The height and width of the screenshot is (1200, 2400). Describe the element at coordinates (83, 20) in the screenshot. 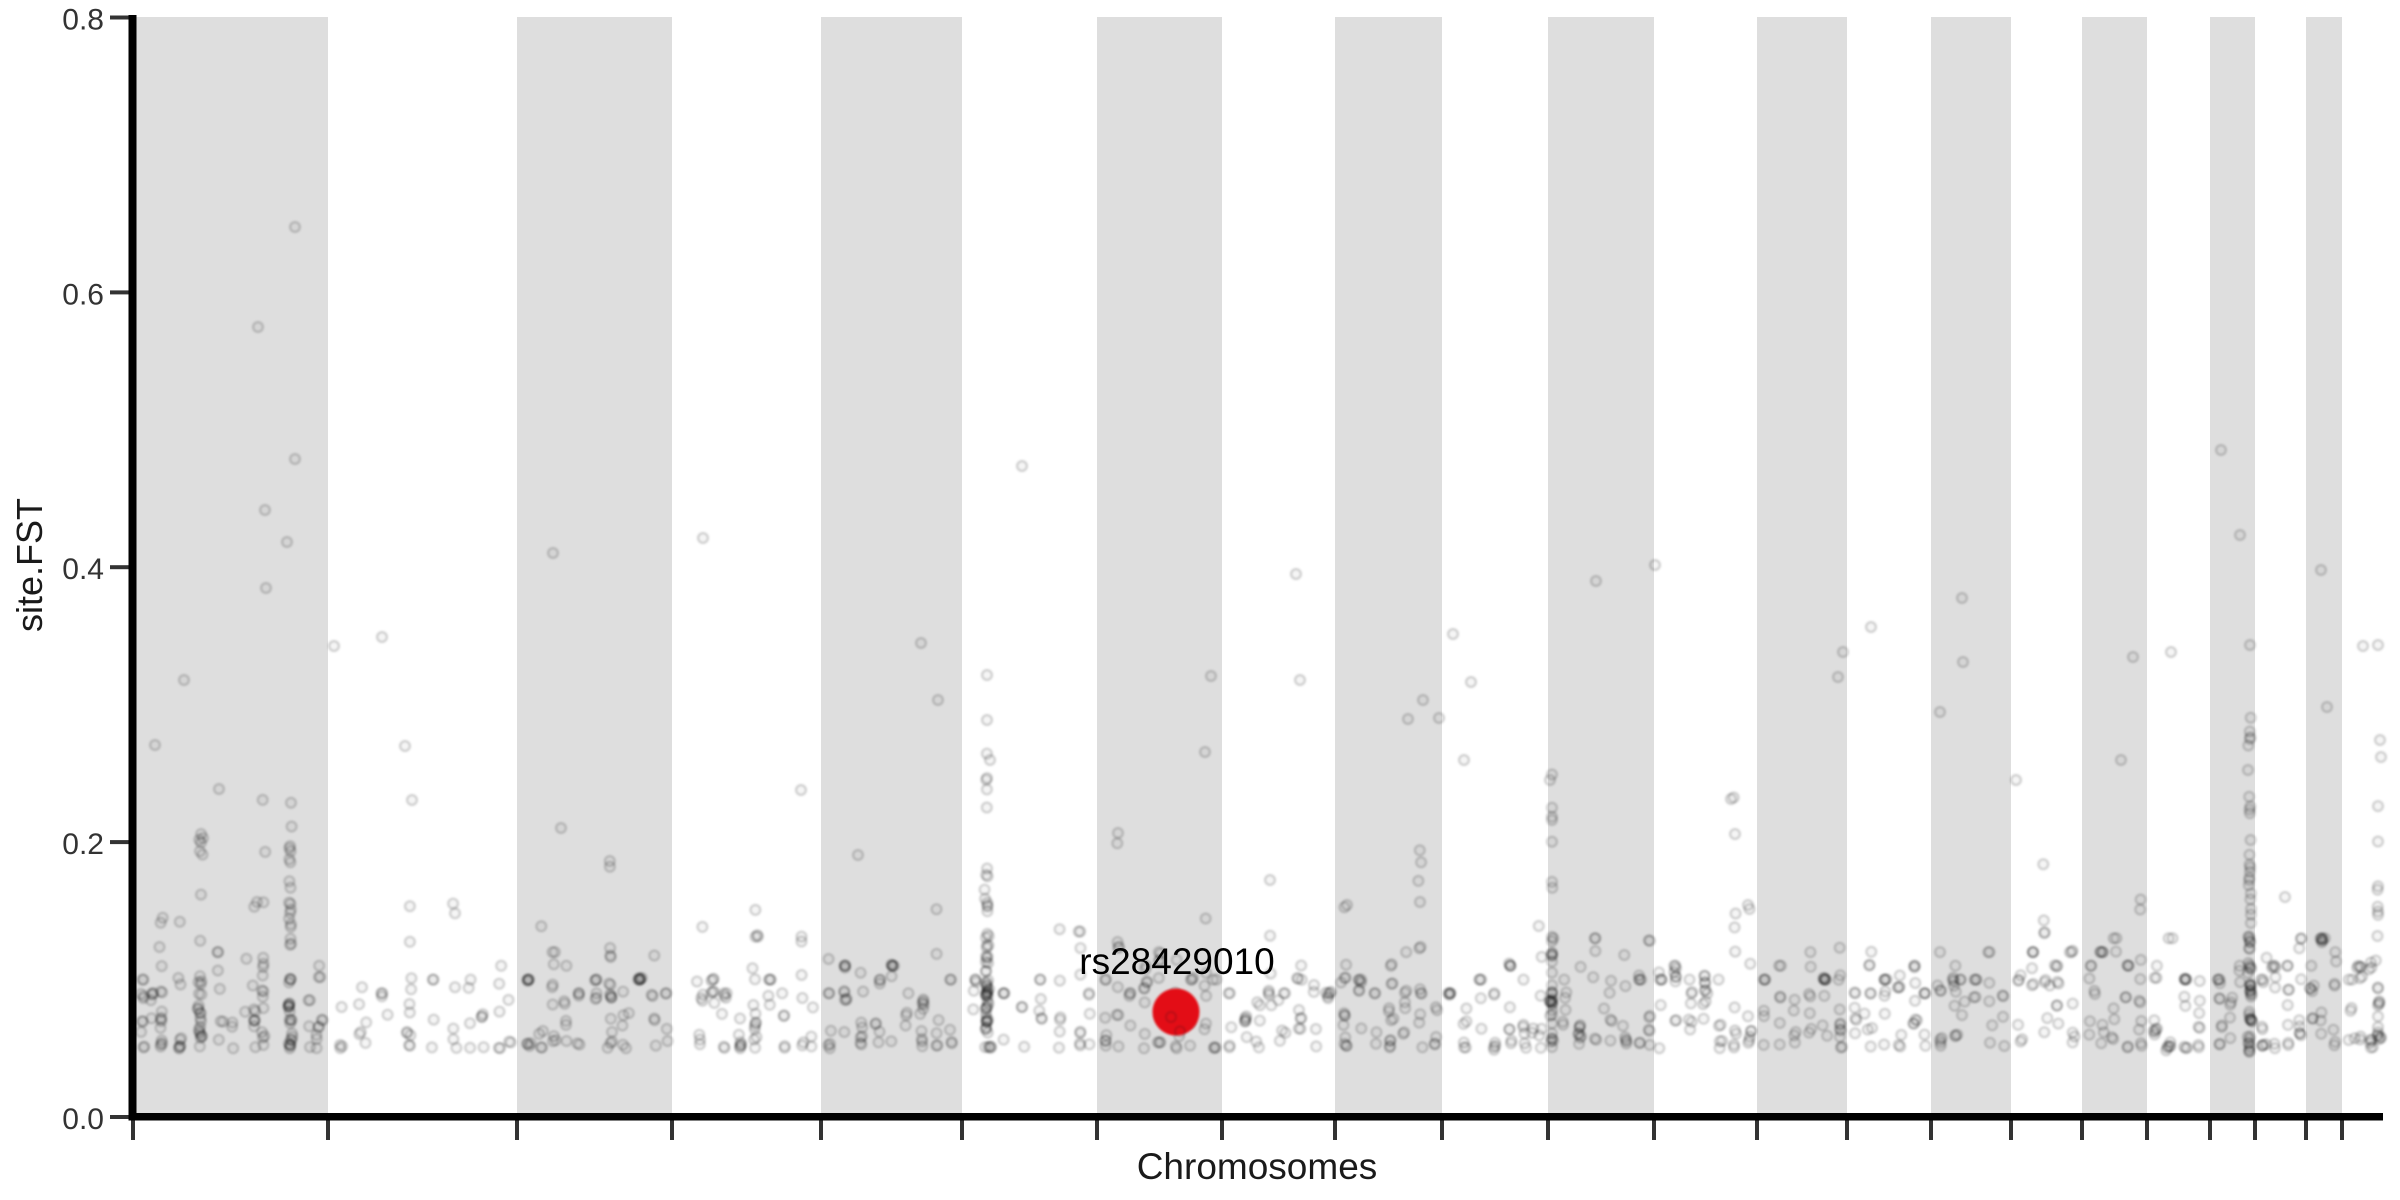

I see `svg-text: 0.8` at that location.